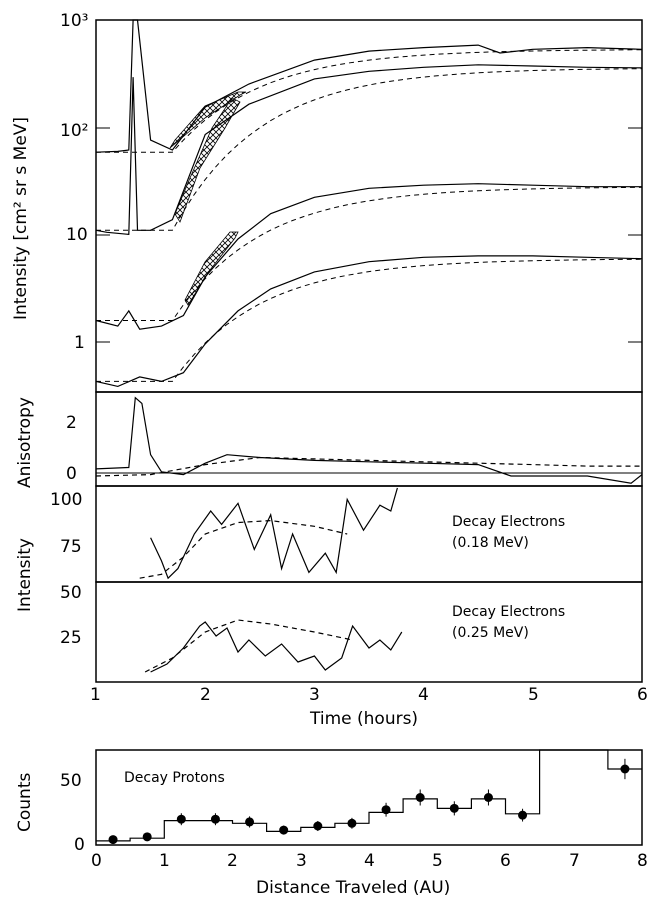  What do you see at coordinates (25, 442) in the screenshot?
I see `anisotropy-y-axis-label: Anisotropy` at bounding box center [25, 442].